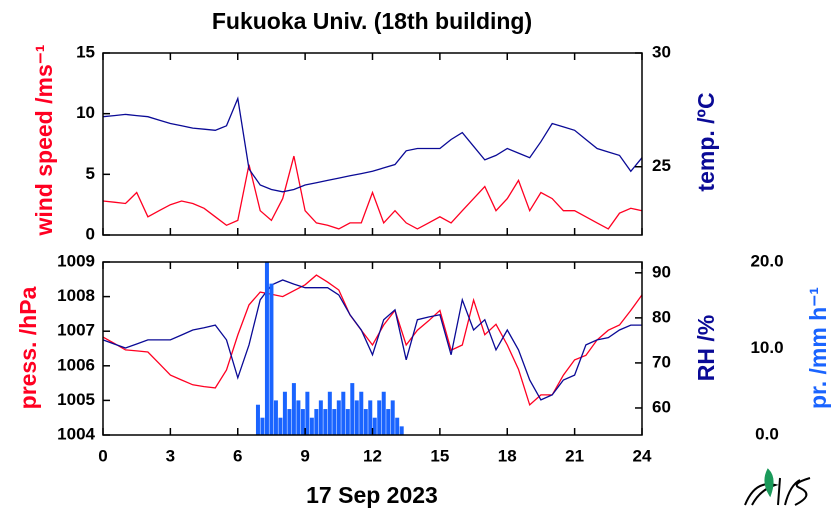 The image size is (834, 525). Describe the element at coordinates (85, 112) in the screenshot. I see `y-tick-label: 10` at that location.